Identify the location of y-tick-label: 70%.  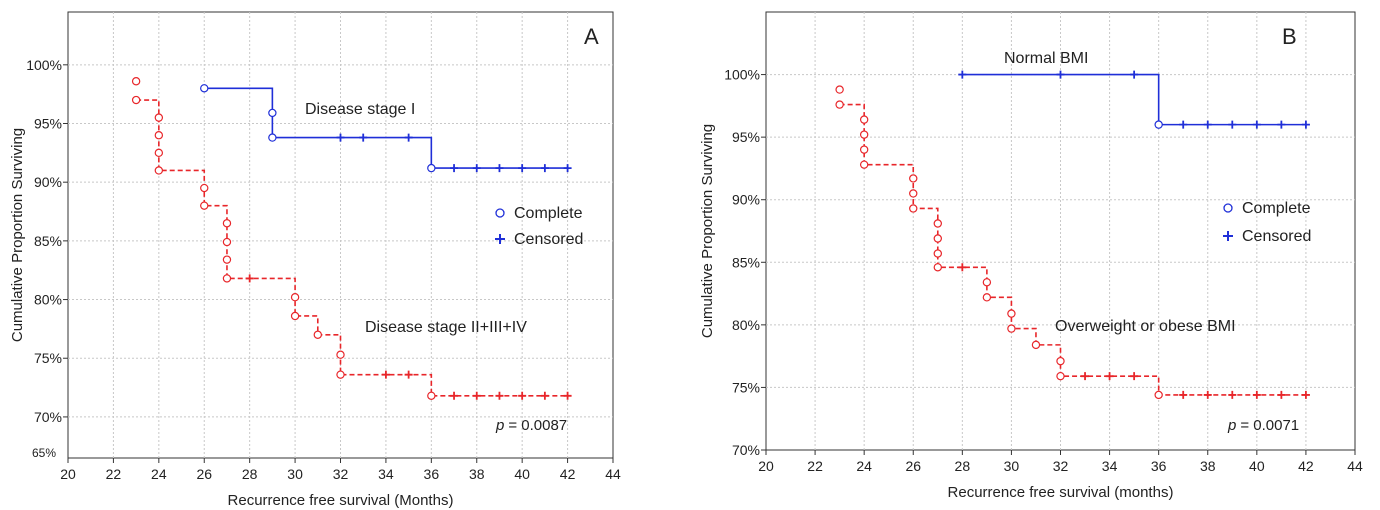
(48, 417).